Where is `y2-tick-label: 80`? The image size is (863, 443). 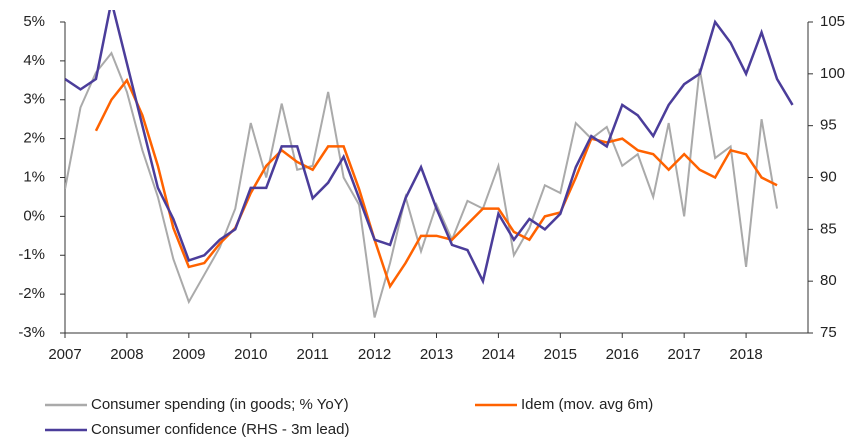
y2-tick-label: 80 is located at coordinates (828, 280).